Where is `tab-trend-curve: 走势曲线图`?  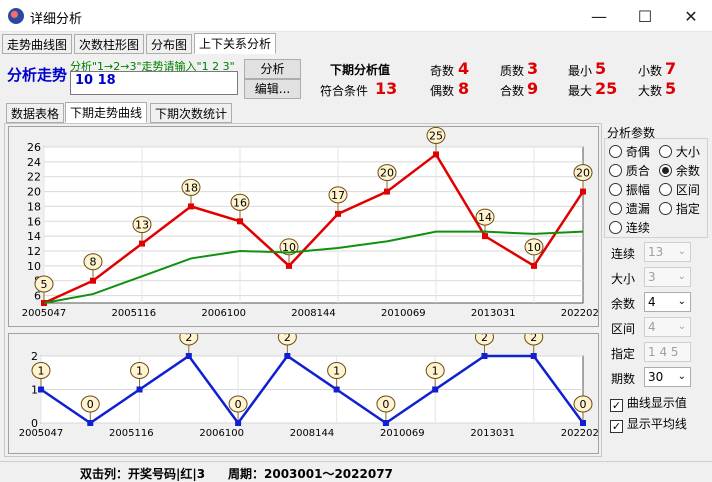
tab-trend-curve: 走势曲线图 is located at coordinates (37, 44).